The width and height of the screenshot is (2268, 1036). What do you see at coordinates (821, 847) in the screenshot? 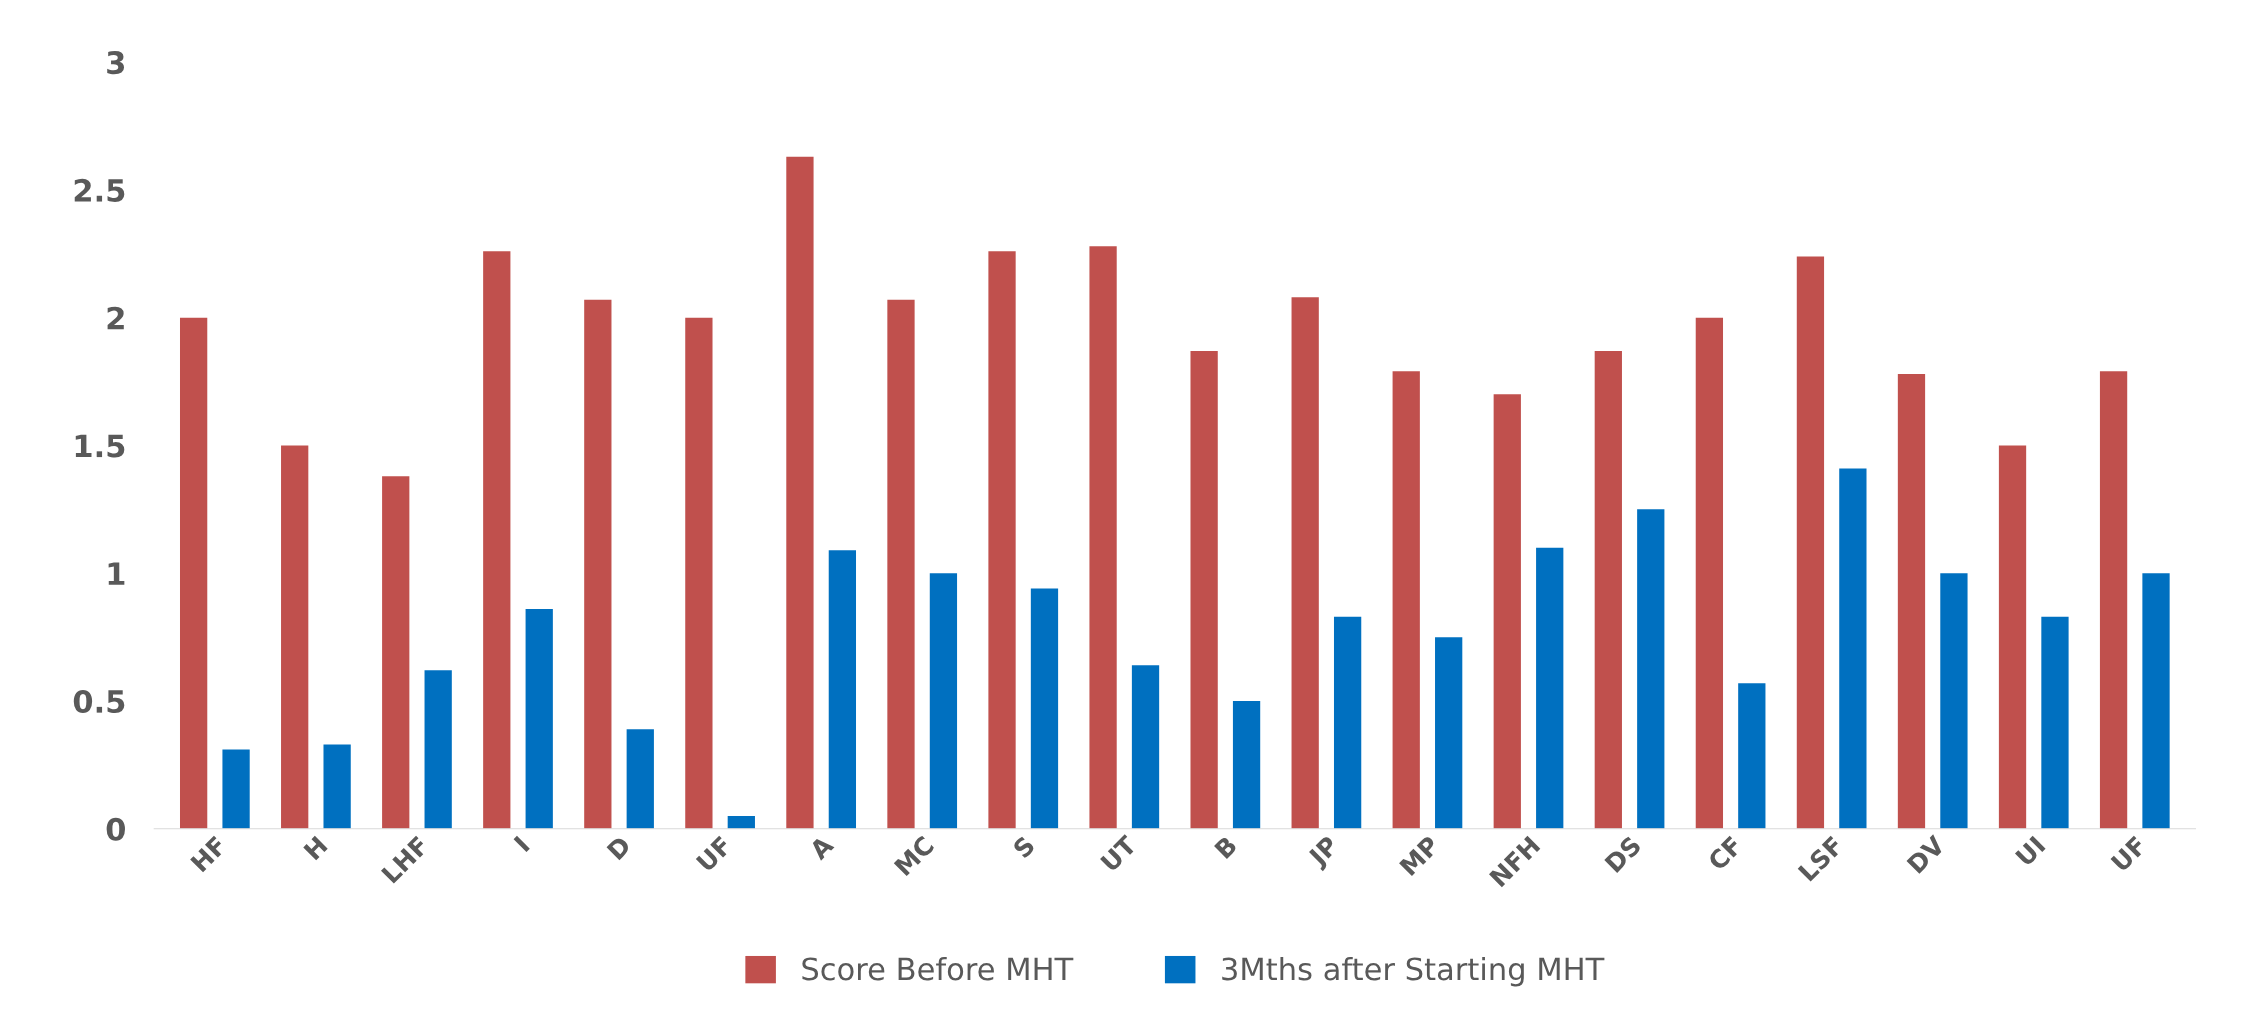
I see `x-tick-label: A` at bounding box center [821, 847].